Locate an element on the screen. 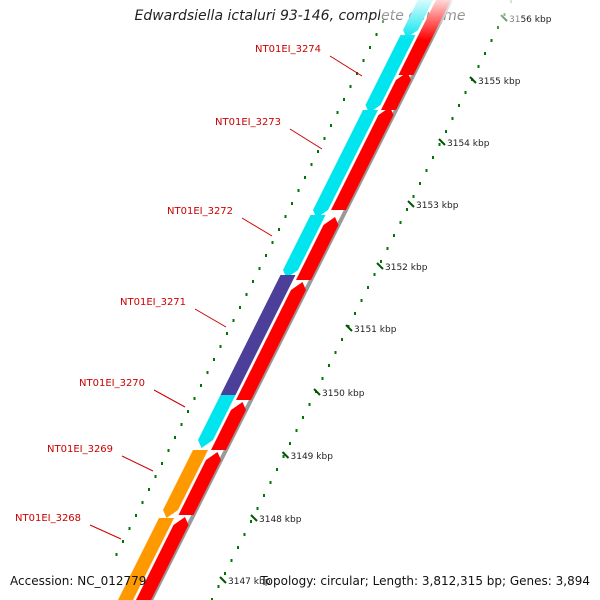 The image size is (600, 600). gene-label: NT01EI_3273 is located at coordinates (248, 122).